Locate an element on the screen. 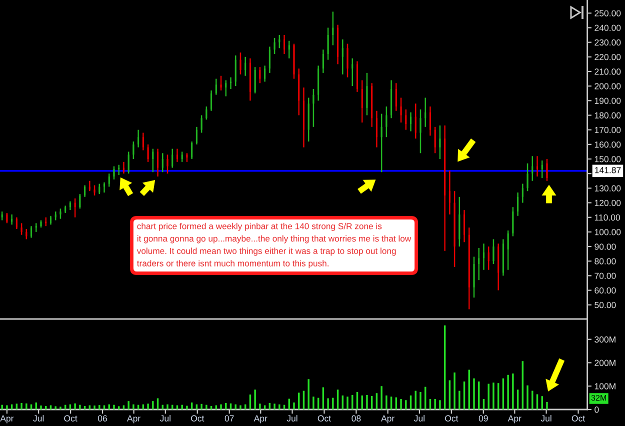 Image resolution: width=625 pixels, height=426 pixels. x-tick-label: 09 is located at coordinates (483, 418).